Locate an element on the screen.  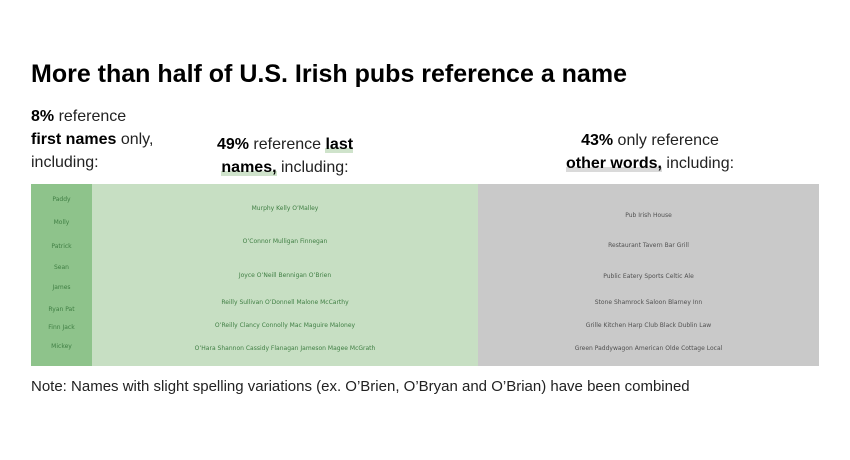
other-word: Irish is located at coordinates (645, 215).